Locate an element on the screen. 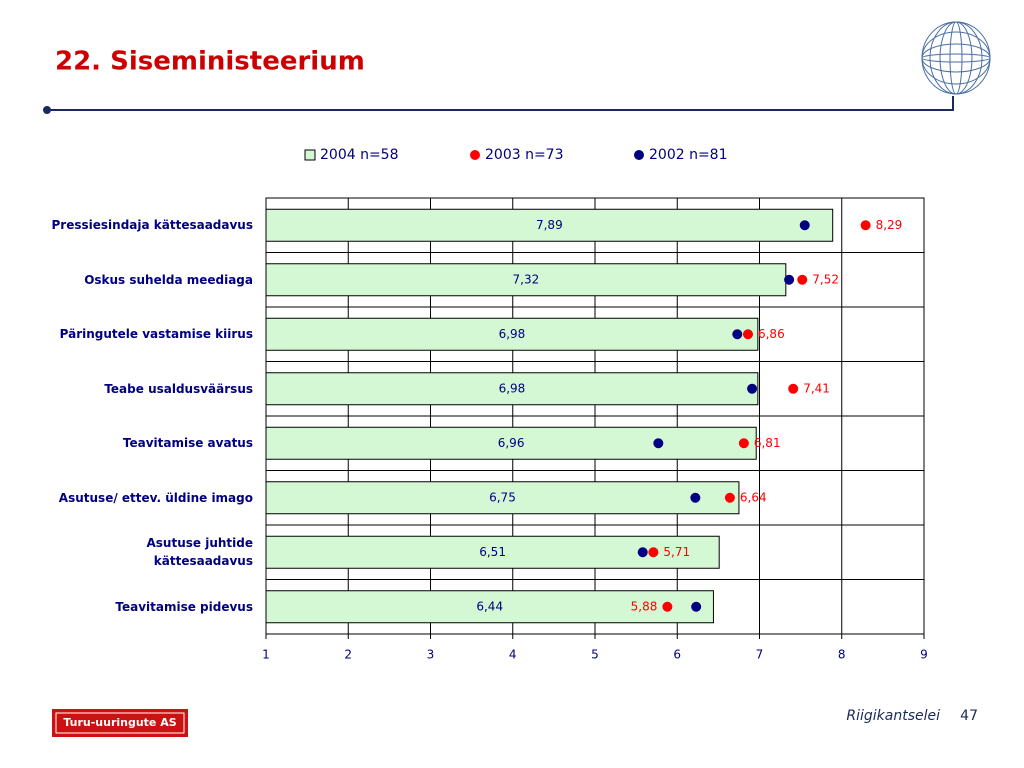  x-tick-label: 4 is located at coordinates (513, 655).